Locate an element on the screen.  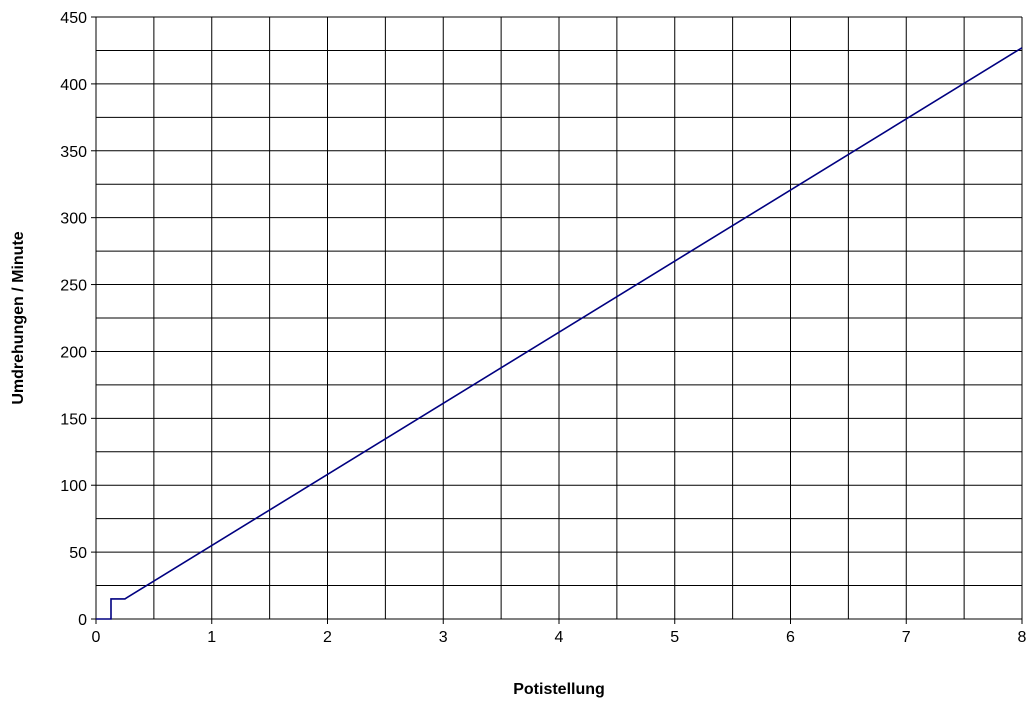
x-tick-label-5: 5 is located at coordinates (674, 637).